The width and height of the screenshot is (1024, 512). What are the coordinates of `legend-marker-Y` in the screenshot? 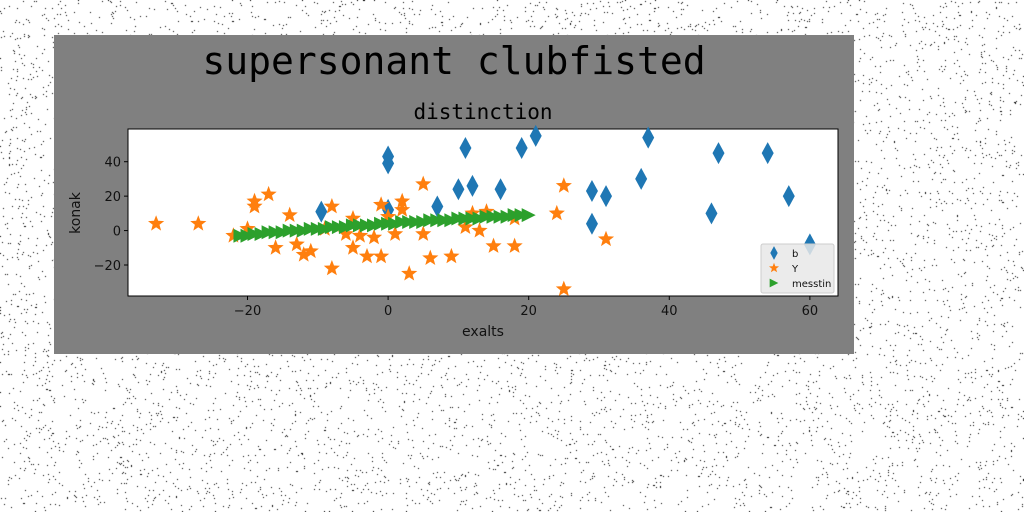 It's located at (774, 267).